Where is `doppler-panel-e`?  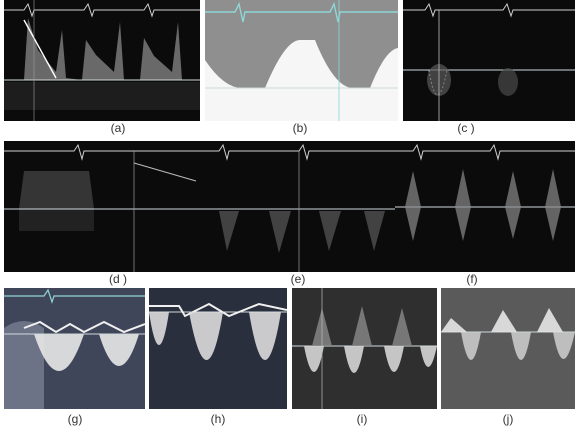 doppler-panel-e is located at coordinates (297, 206).